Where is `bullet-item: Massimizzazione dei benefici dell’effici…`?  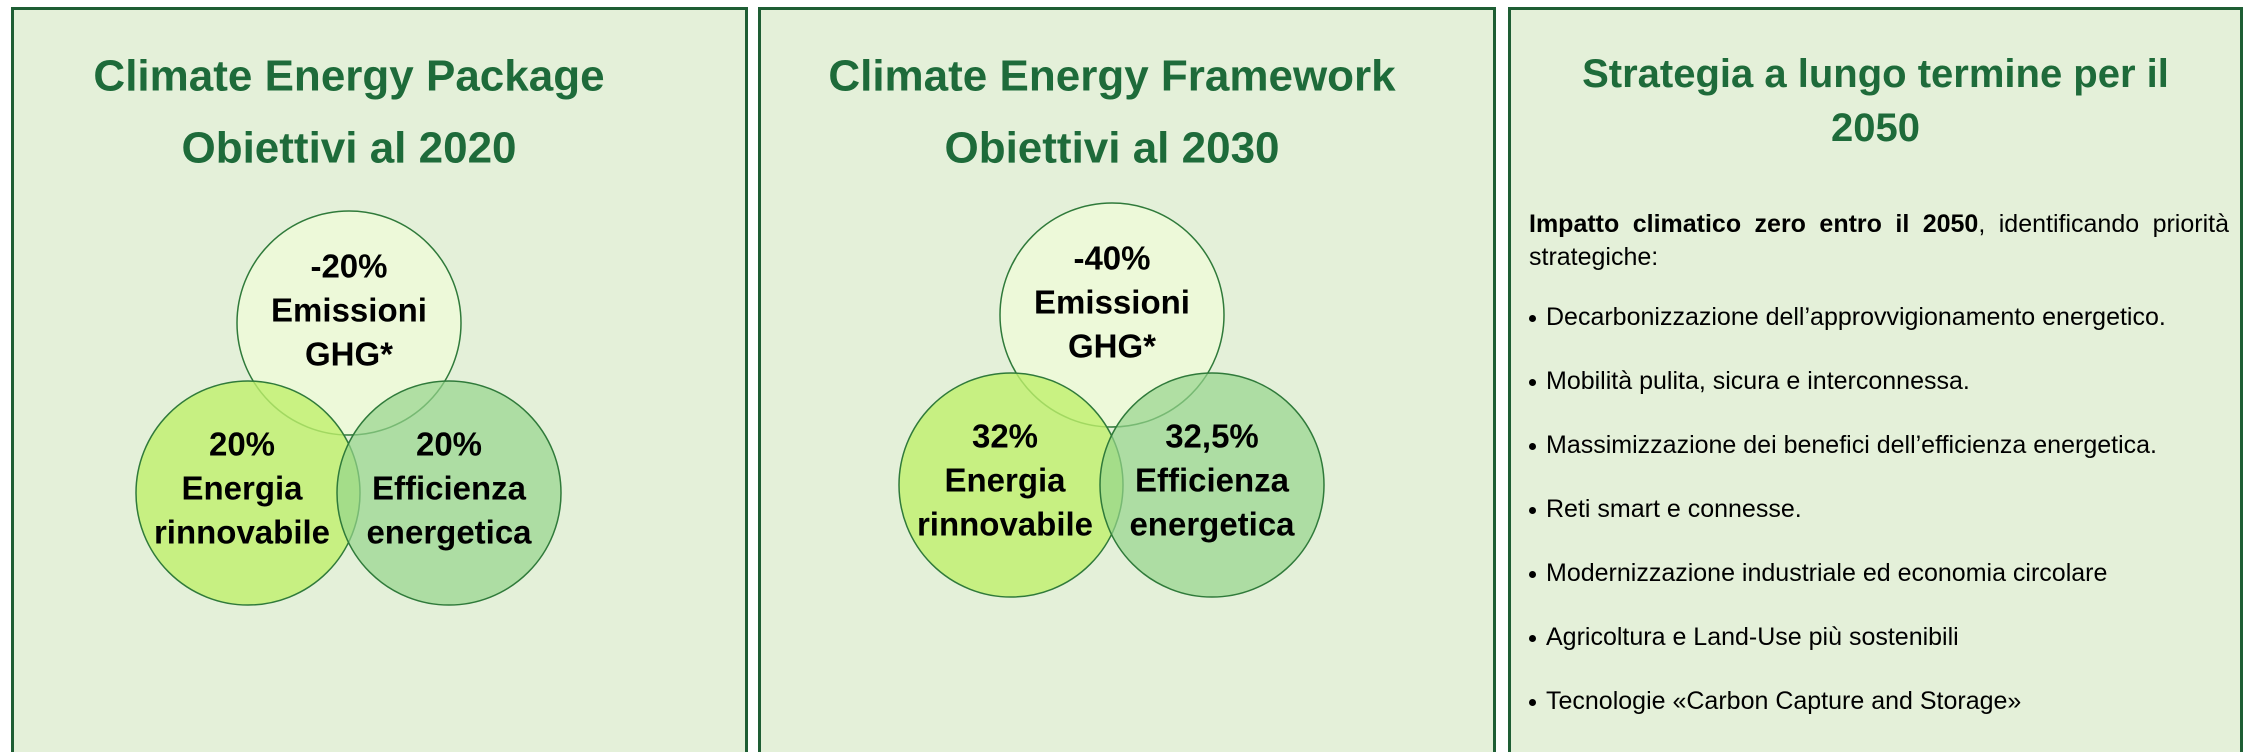
bullet-item: Massimizzazione dei benefici dell’effici… is located at coordinates (1843, 445).